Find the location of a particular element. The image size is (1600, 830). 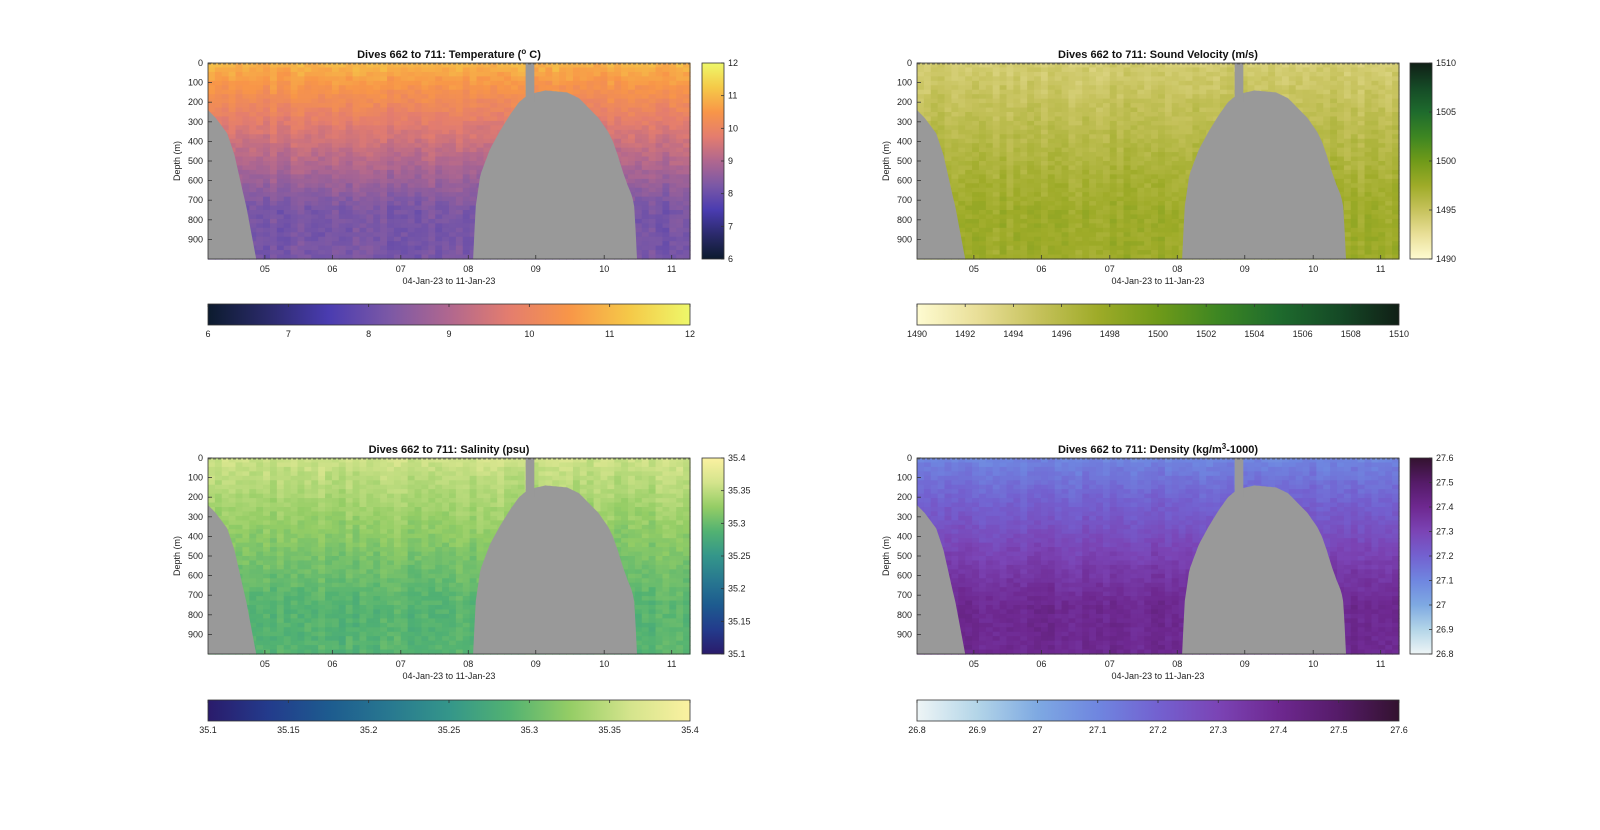

hcolorbar-tick-salinity-5: 35.35 is located at coordinates (609, 730).